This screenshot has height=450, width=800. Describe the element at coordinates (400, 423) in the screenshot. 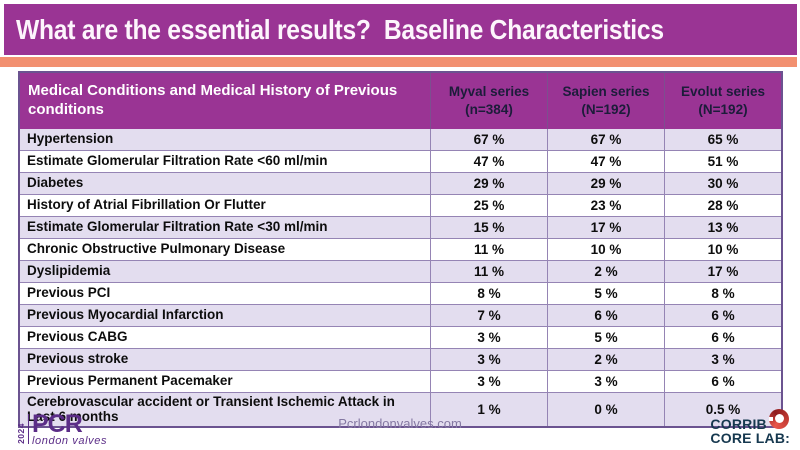

I see `website-text: Pcrlondonvalves.com` at that location.